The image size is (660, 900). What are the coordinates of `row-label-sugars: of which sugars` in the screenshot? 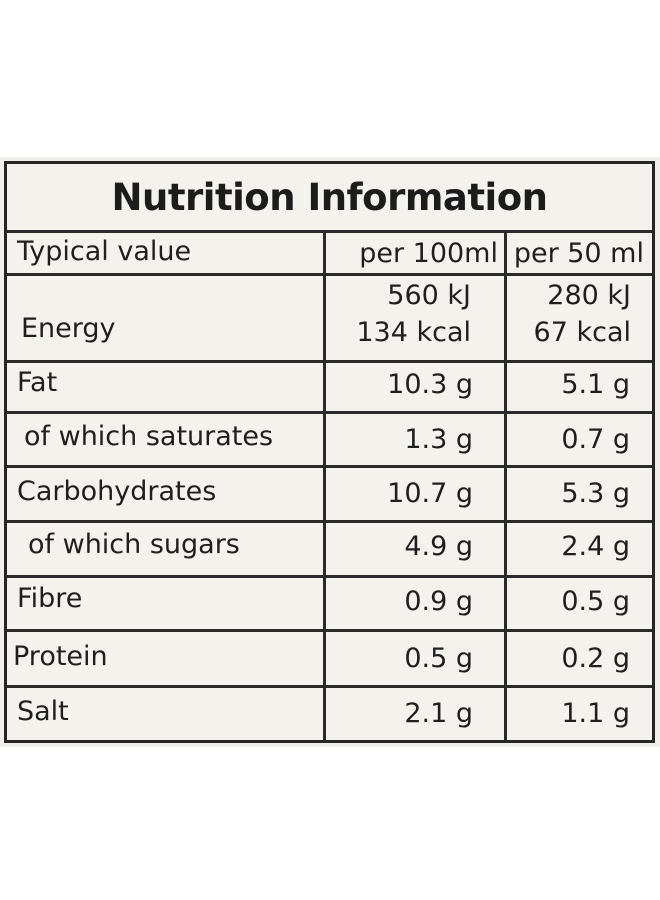 It's located at (134, 544).